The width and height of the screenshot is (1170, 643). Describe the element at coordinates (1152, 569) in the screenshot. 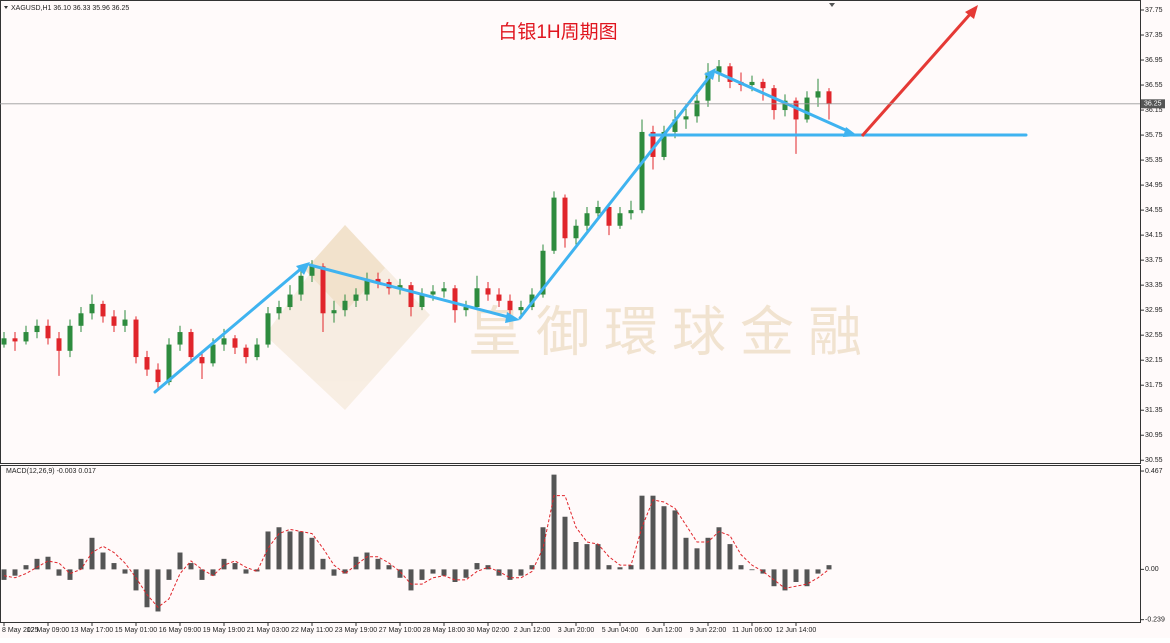

I see `y-tick-label: 0.00` at that location.